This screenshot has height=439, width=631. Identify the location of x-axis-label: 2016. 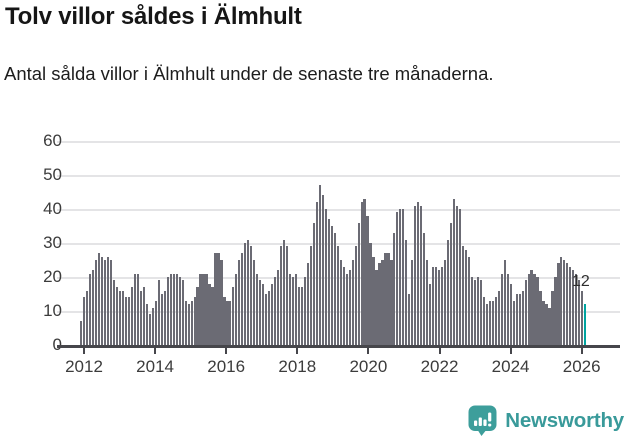
(226, 366).